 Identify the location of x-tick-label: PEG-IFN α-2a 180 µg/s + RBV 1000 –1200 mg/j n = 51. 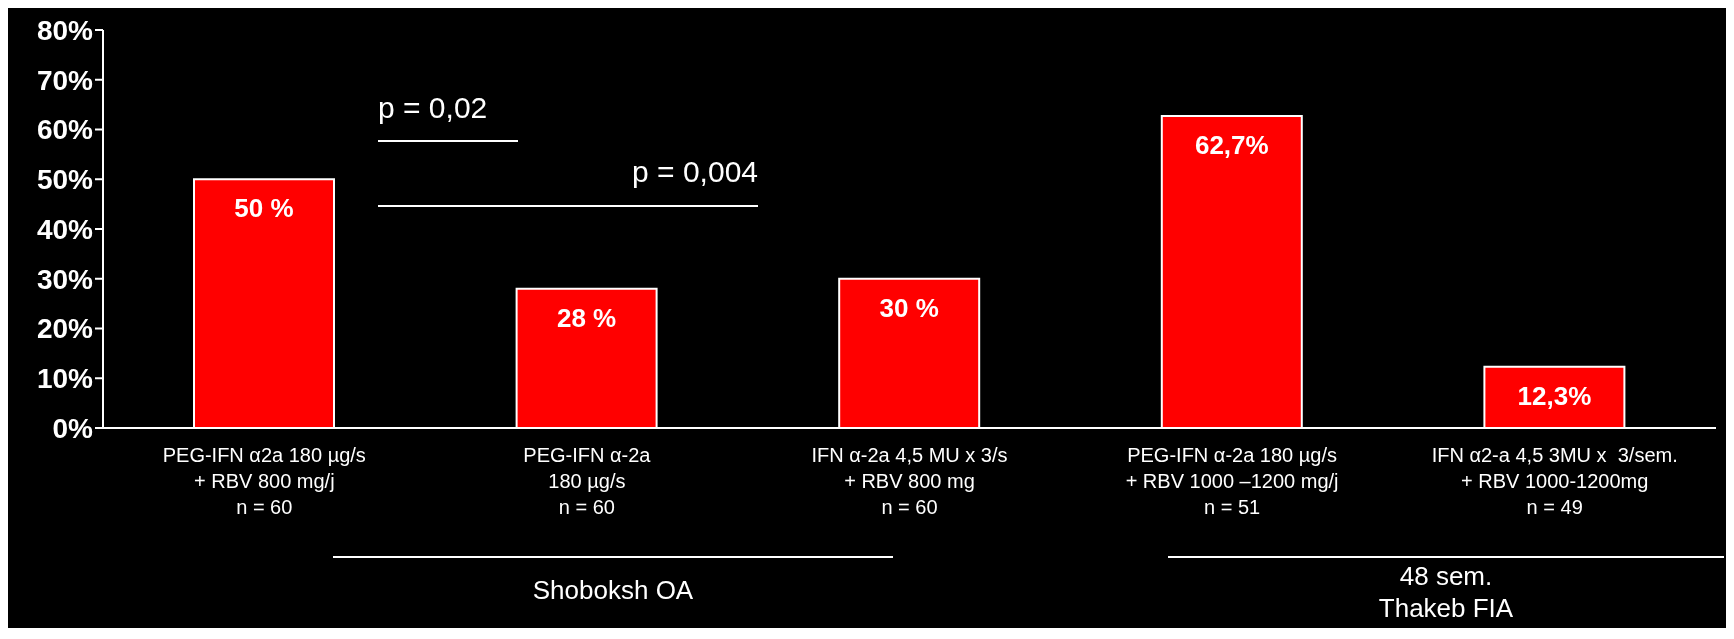
(1232, 481).